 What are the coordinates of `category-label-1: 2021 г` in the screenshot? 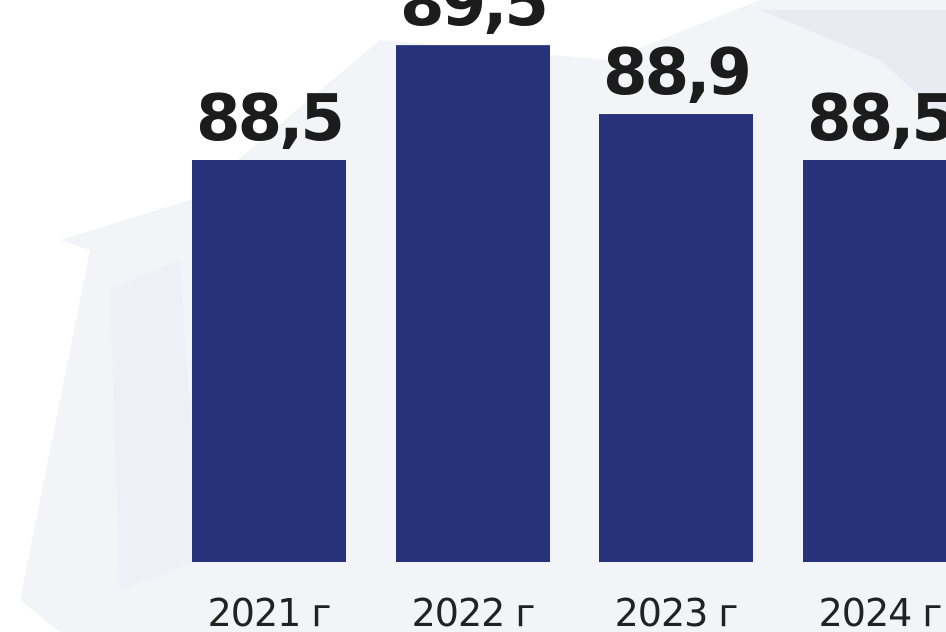 It's located at (269, 611).